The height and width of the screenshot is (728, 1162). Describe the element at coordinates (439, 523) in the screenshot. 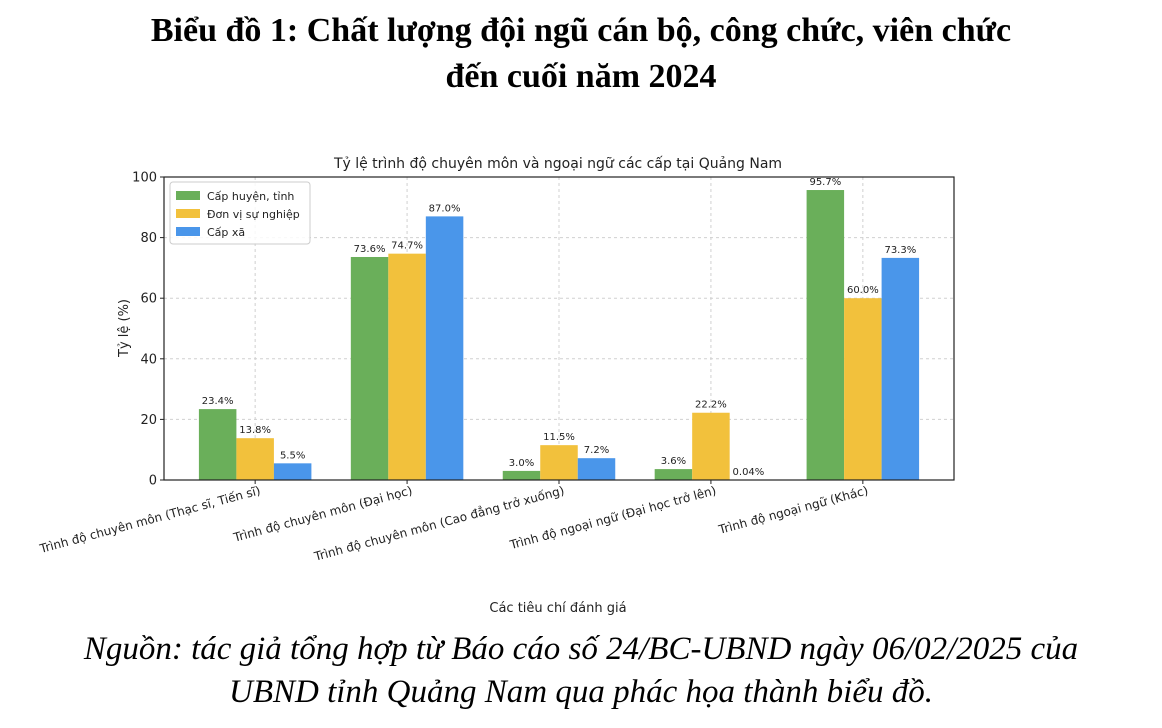

I see `x-tick-label: Trình độ chuyên môn (Cao đẳng trở xuống)` at that location.